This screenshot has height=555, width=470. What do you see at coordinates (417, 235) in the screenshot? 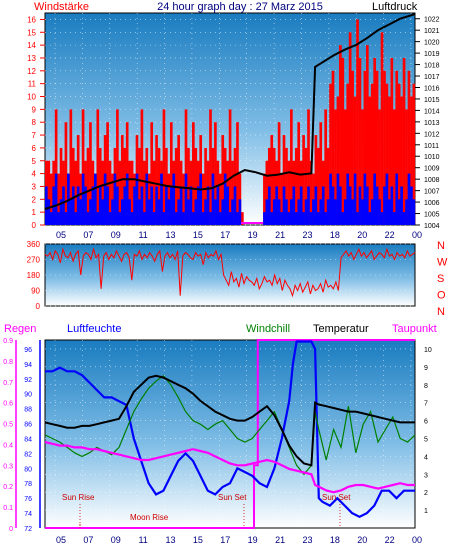
I see `wind-x-tick-label: 00` at bounding box center [417, 235].